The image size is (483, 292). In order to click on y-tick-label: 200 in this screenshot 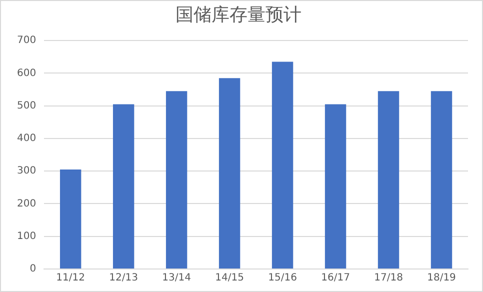, I will do `click(26, 204)`.